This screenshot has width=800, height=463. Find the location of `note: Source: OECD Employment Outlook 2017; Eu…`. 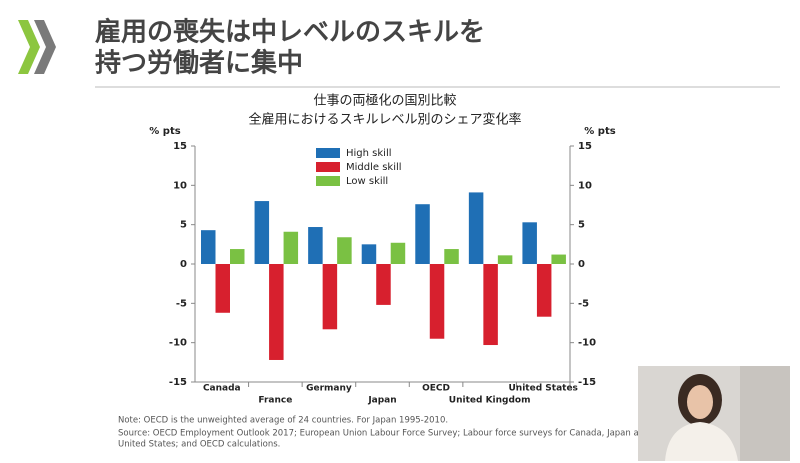

note: Source: OECD Employment Outlook 2017; Eu… is located at coordinates (392, 434).